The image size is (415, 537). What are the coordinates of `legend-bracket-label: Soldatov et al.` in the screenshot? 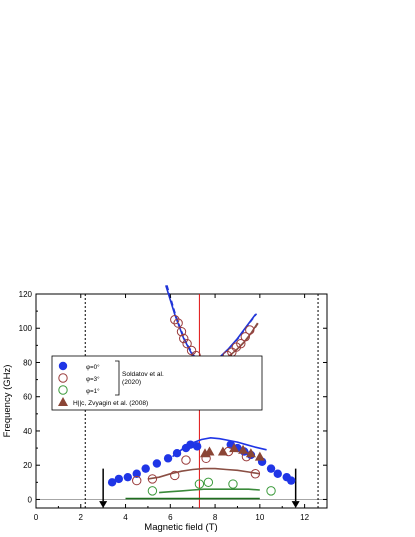 It's located at (143, 374).